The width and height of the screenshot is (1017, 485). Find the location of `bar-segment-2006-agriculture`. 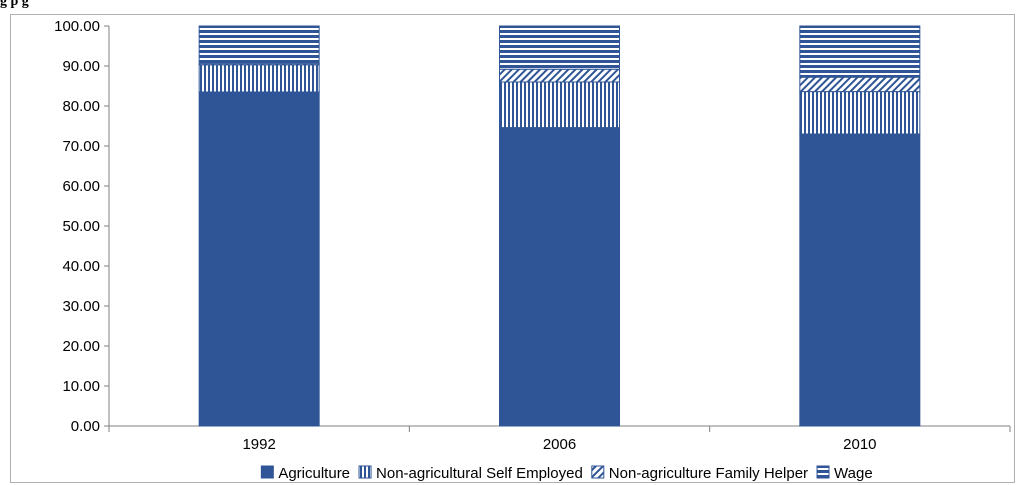

bar-segment-2006-agriculture is located at coordinates (559, 277).